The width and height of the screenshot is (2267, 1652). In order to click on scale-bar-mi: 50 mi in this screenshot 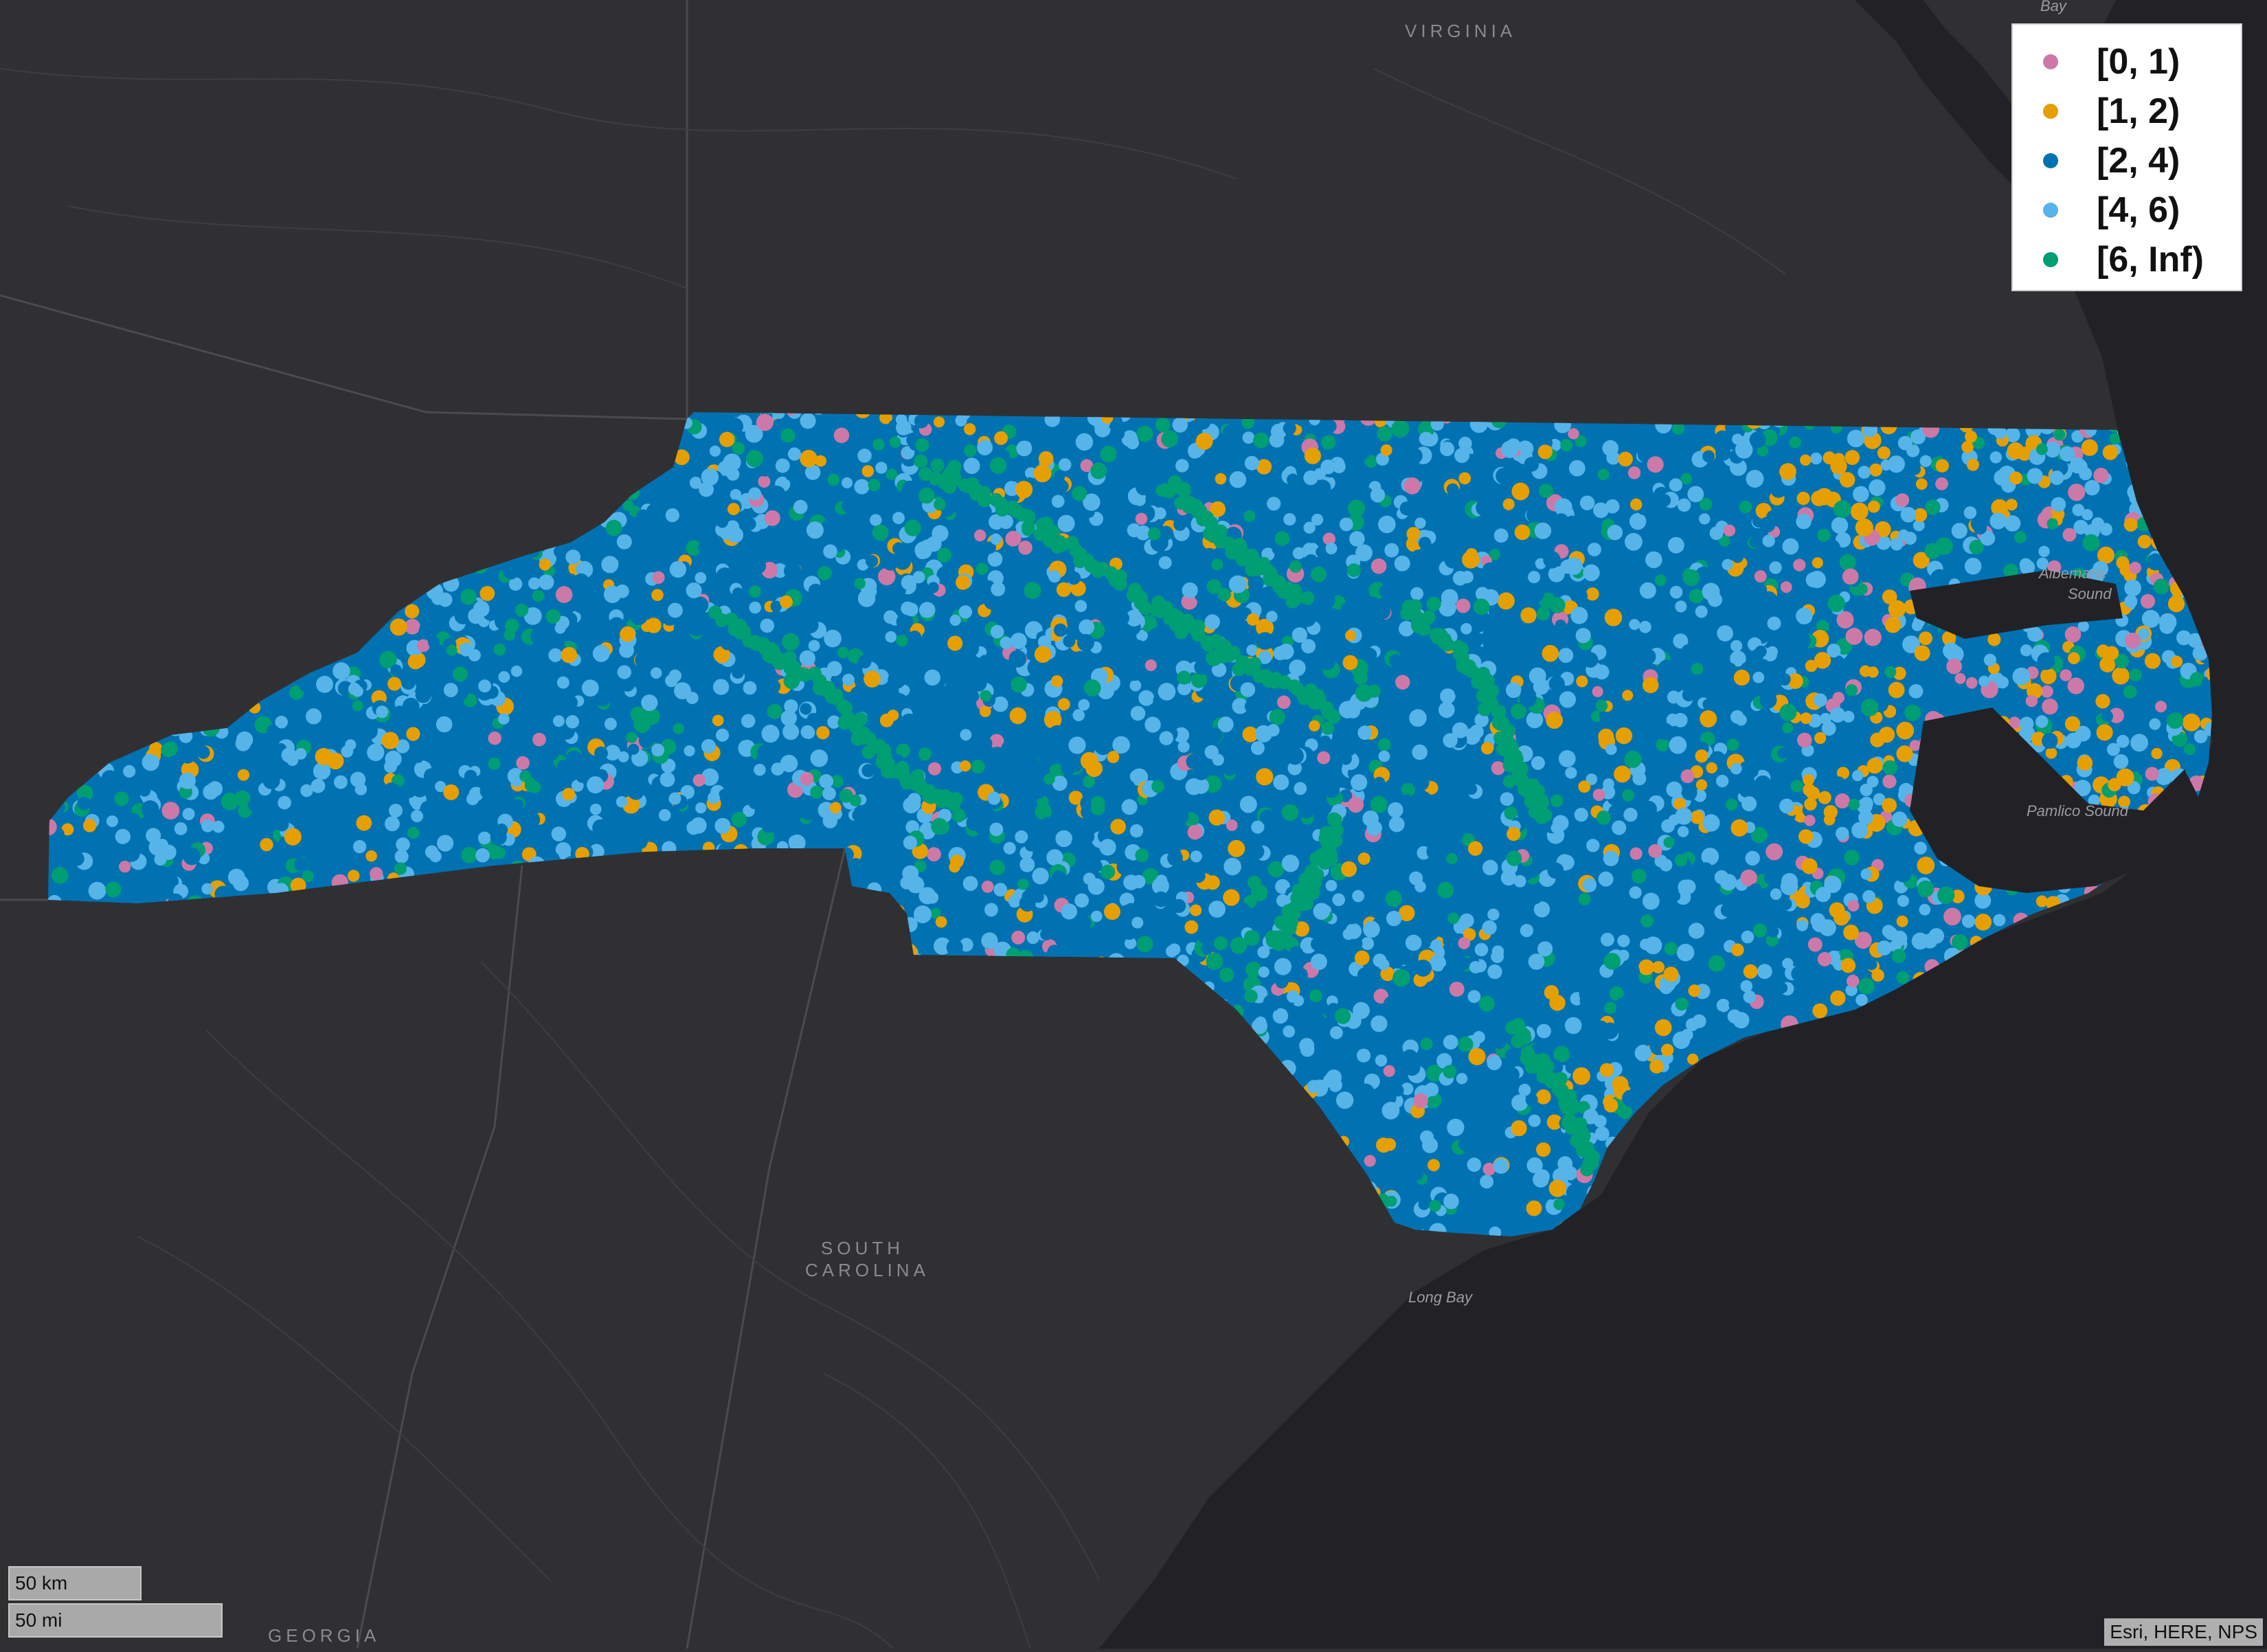, I will do `click(116, 1620)`.